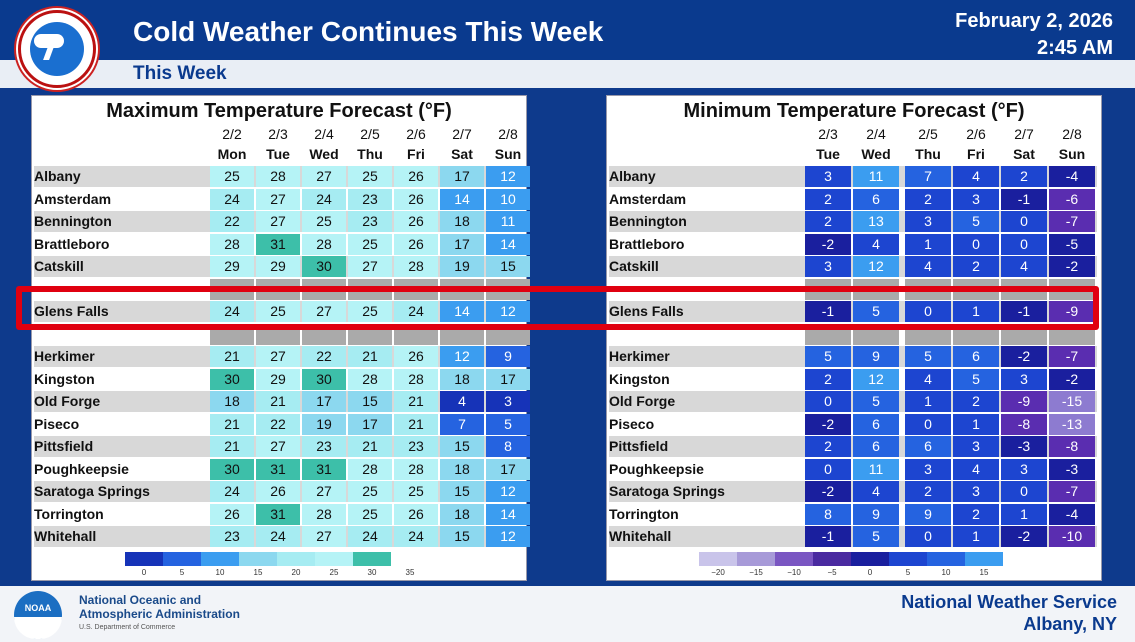 Image resolution: width=1135 pixels, height=642 pixels. I want to click on min-city-name: Albany, so click(632, 176).